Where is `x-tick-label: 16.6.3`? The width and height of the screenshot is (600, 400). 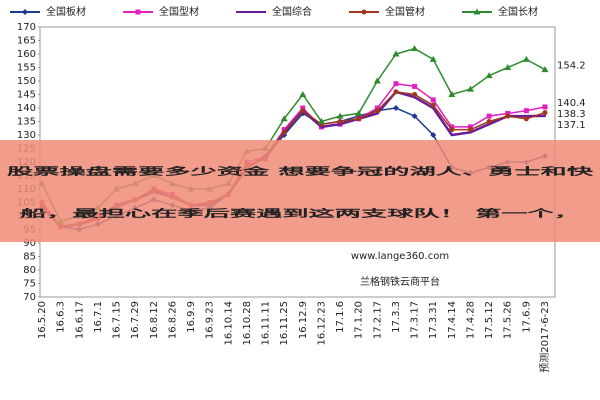
x-tick-label: 16.6.3 is located at coordinates (61, 317).